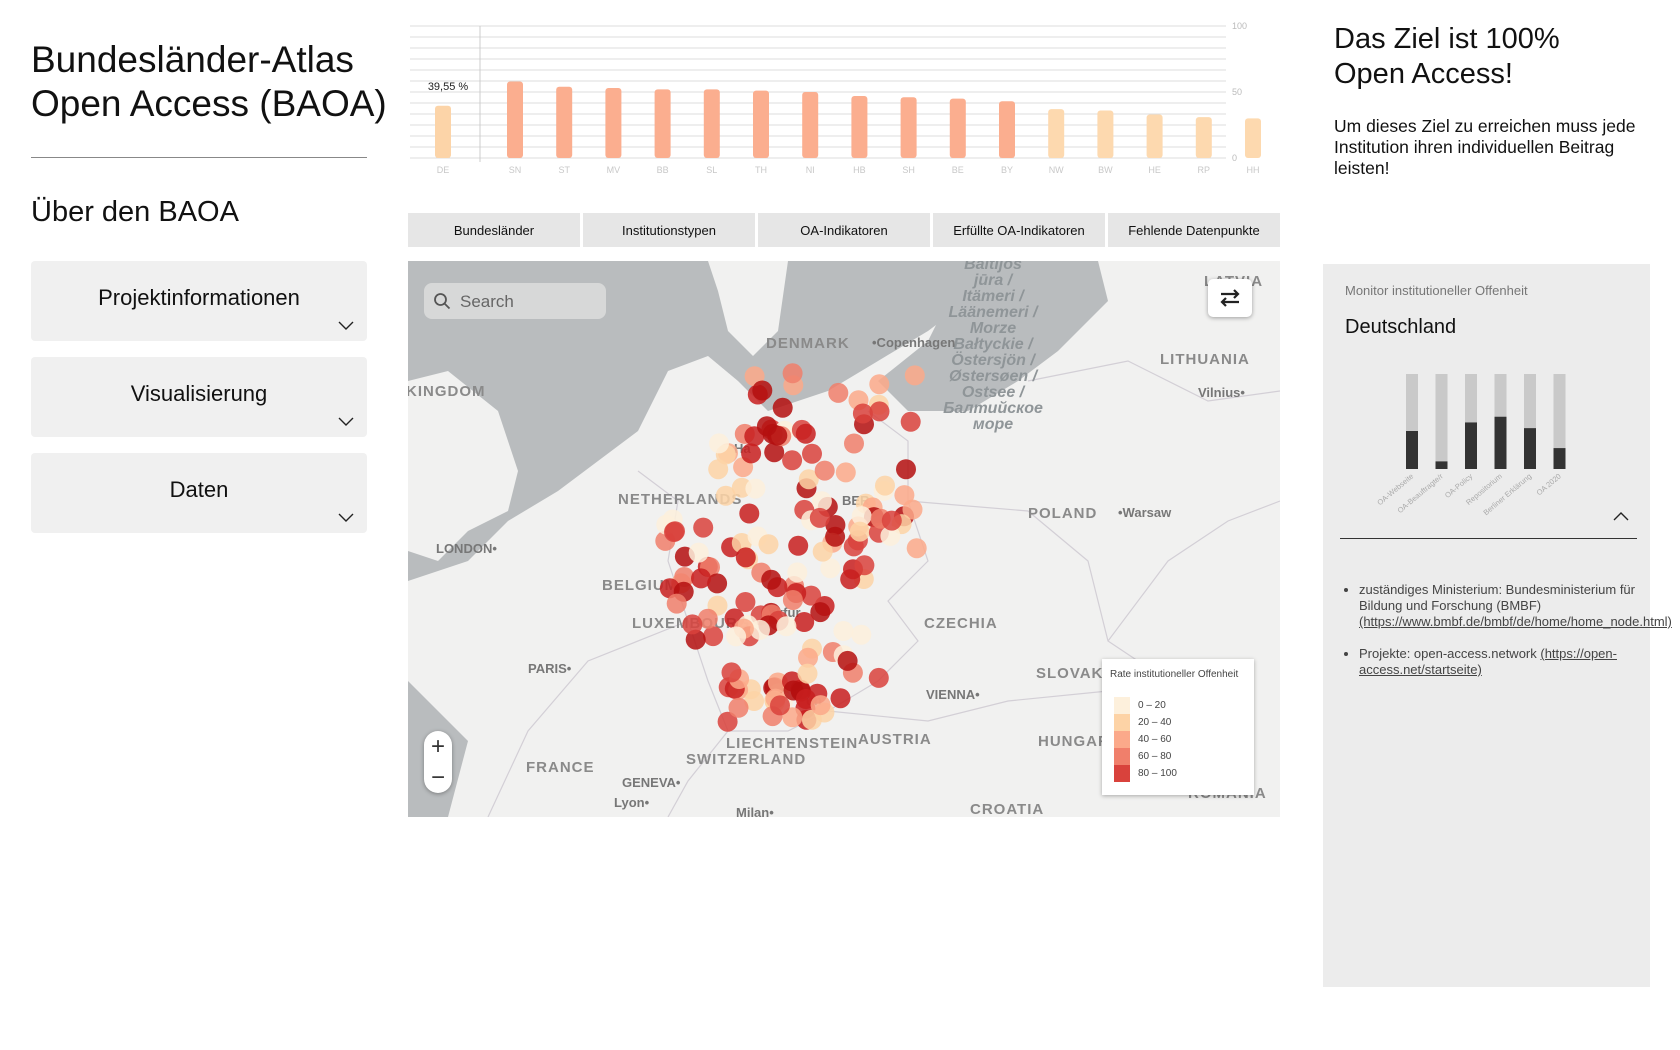 This screenshot has height=1050, width=1680. I want to click on x-tick-label: BB, so click(663, 170).